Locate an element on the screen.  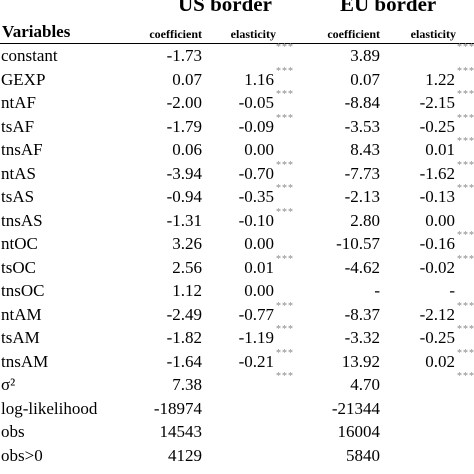
table-row: obs>0 4129 5840 is located at coordinates (237, 456).